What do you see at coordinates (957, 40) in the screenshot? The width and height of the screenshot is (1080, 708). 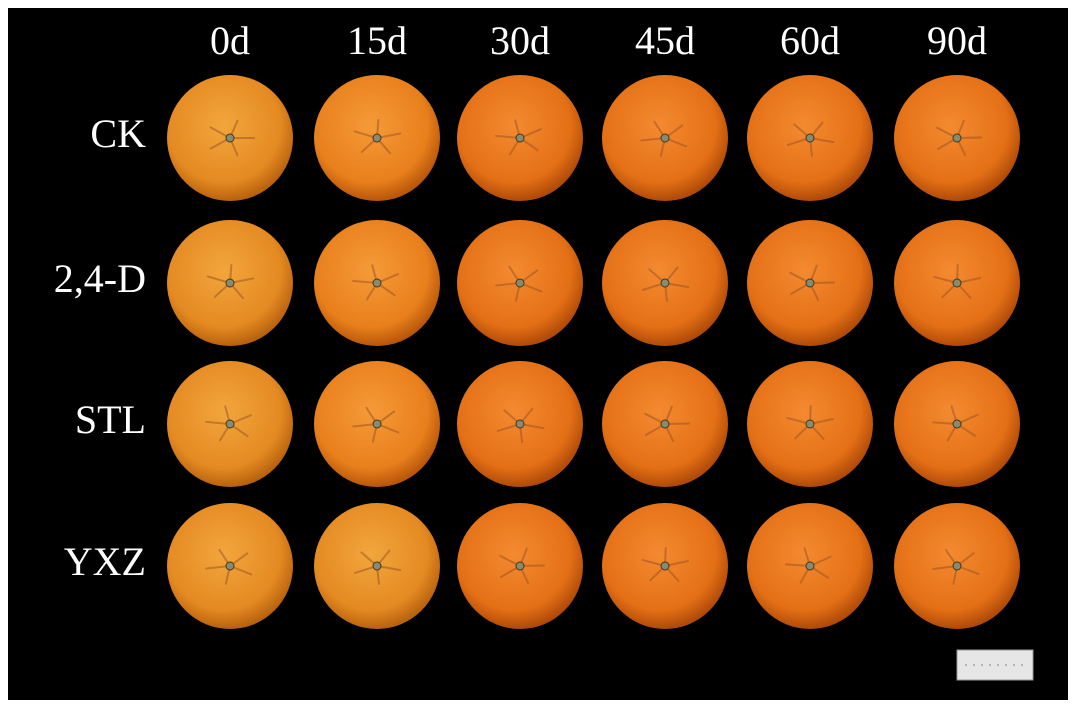 I see `column-label: 90d` at bounding box center [957, 40].